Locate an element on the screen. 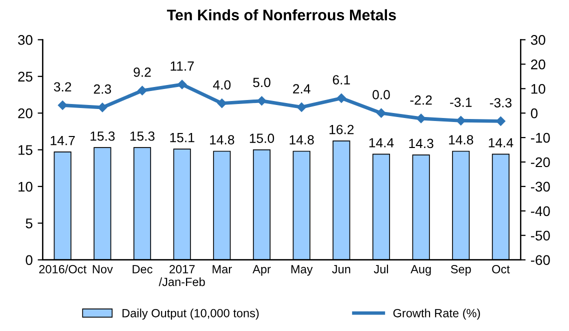  data-label: 16.2 is located at coordinates (342, 129).